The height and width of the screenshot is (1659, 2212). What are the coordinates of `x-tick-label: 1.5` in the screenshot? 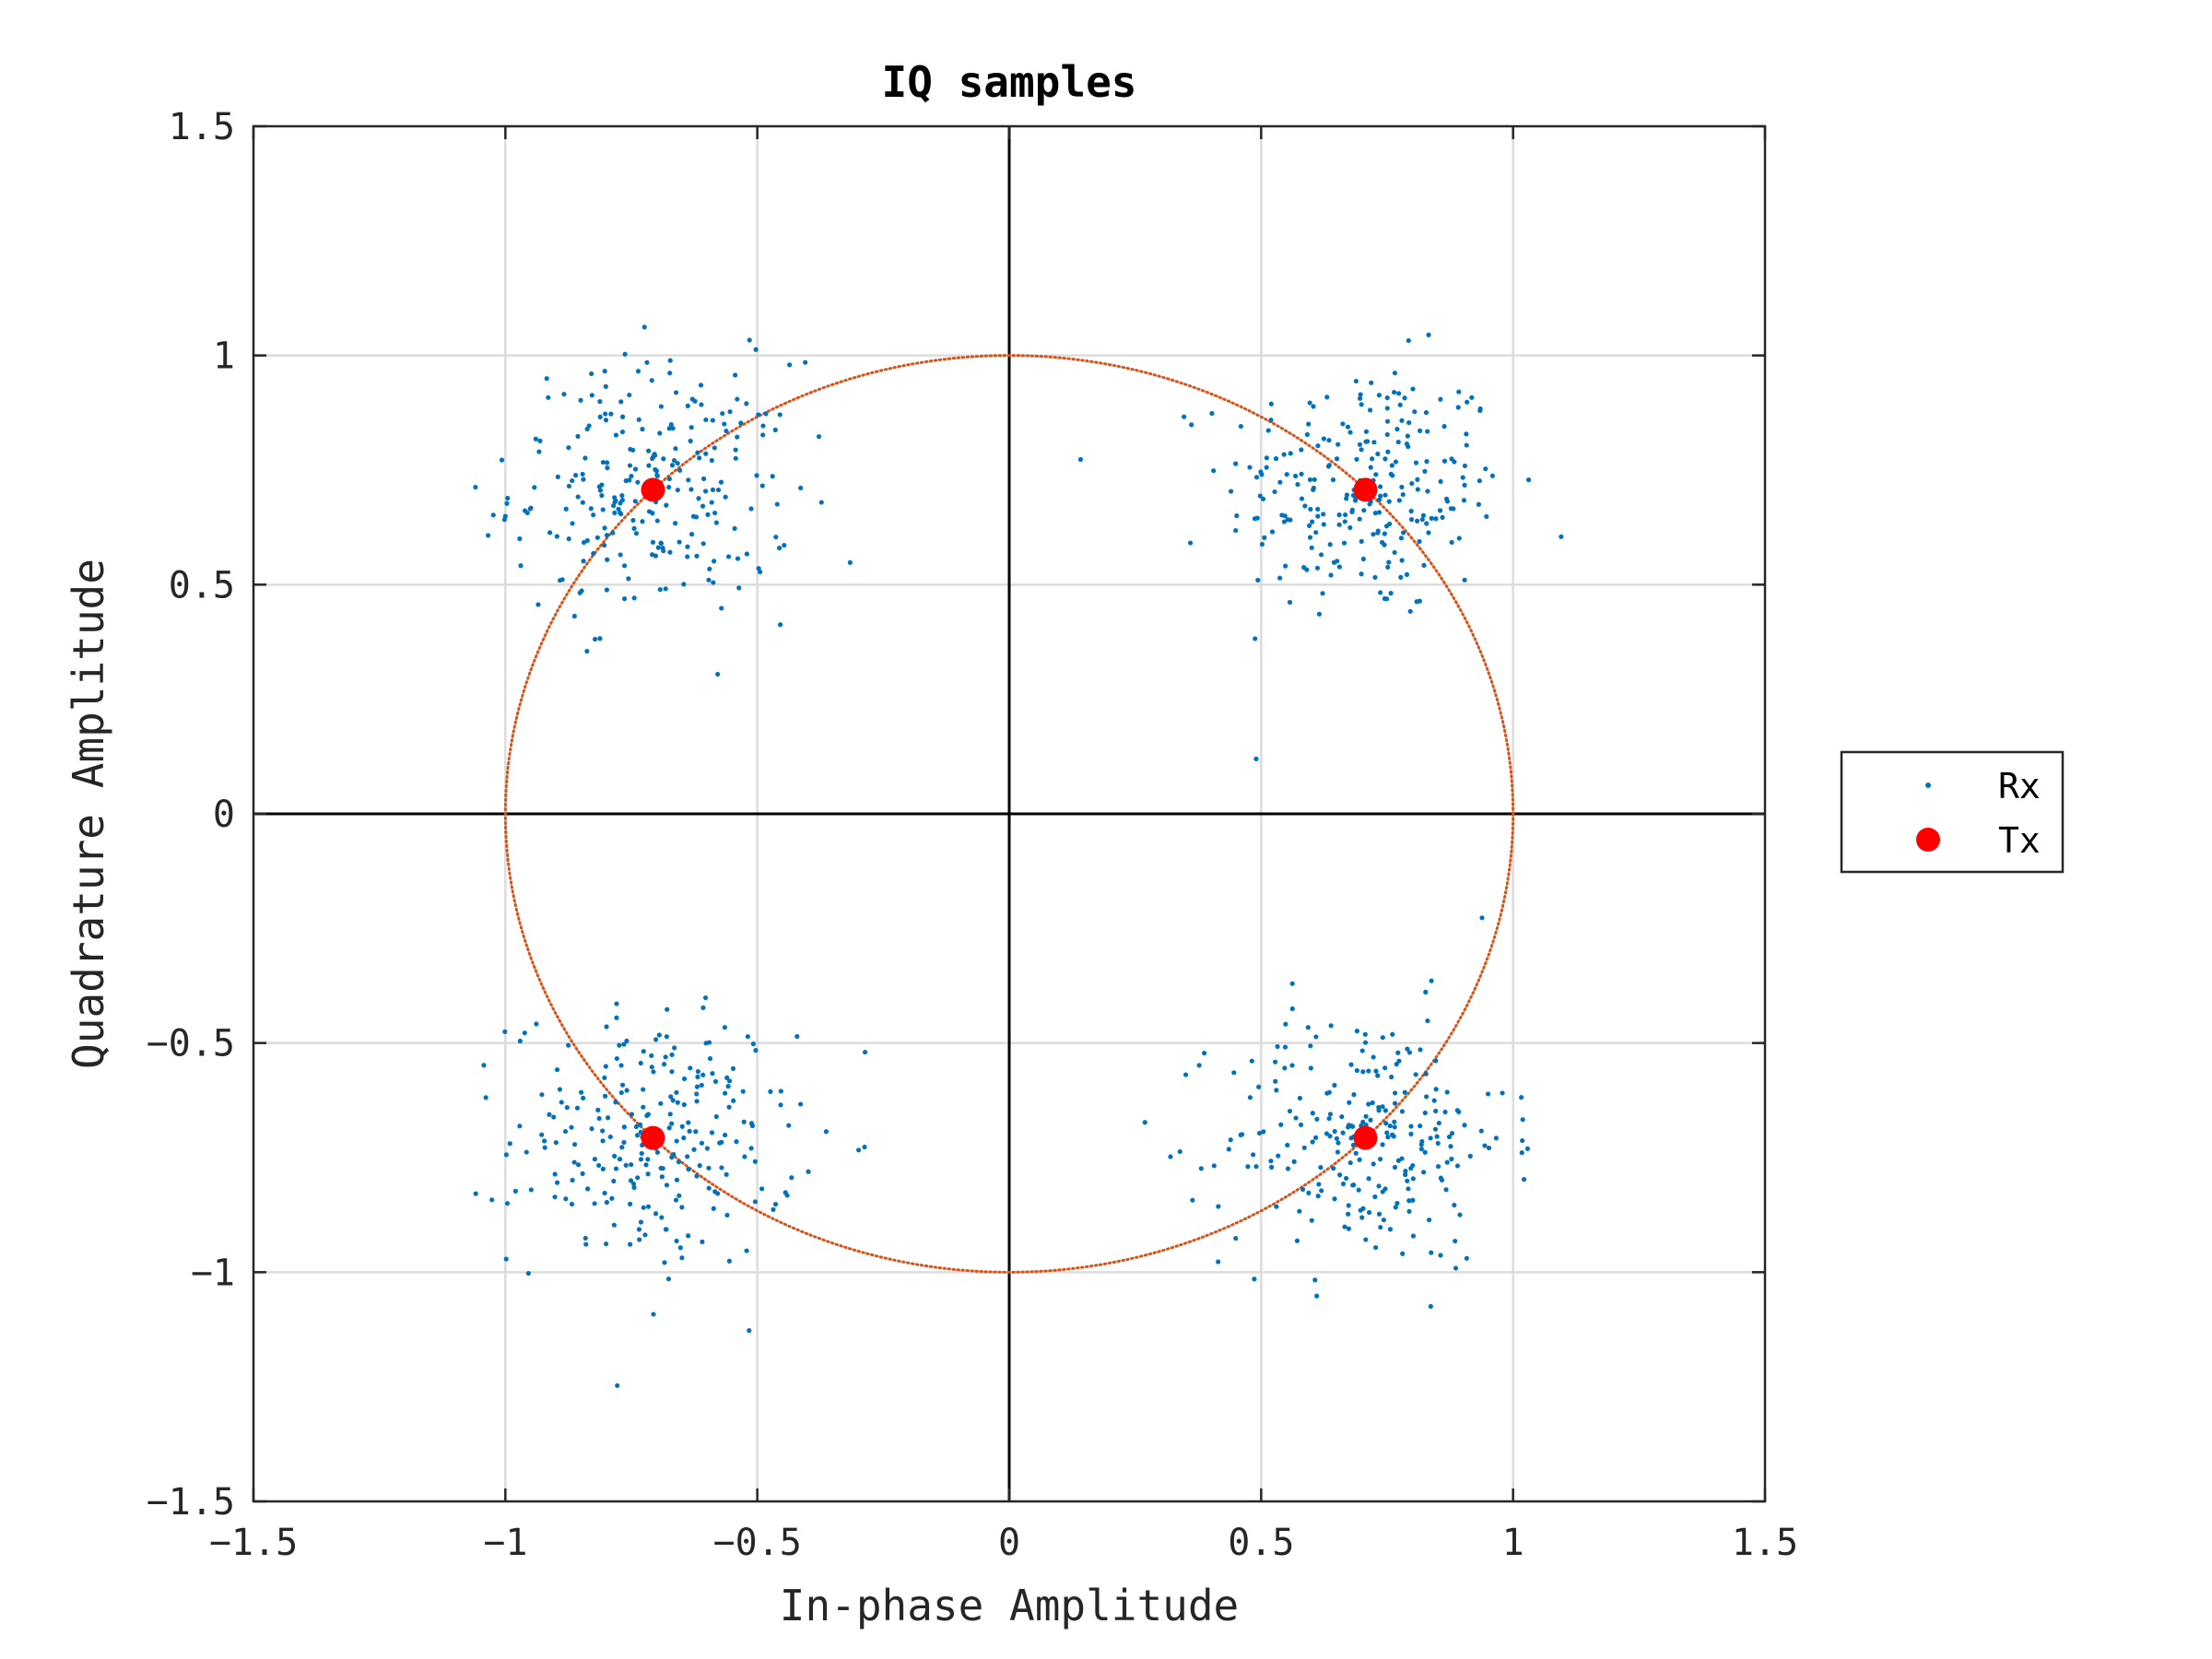 It's located at (1765, 1543).